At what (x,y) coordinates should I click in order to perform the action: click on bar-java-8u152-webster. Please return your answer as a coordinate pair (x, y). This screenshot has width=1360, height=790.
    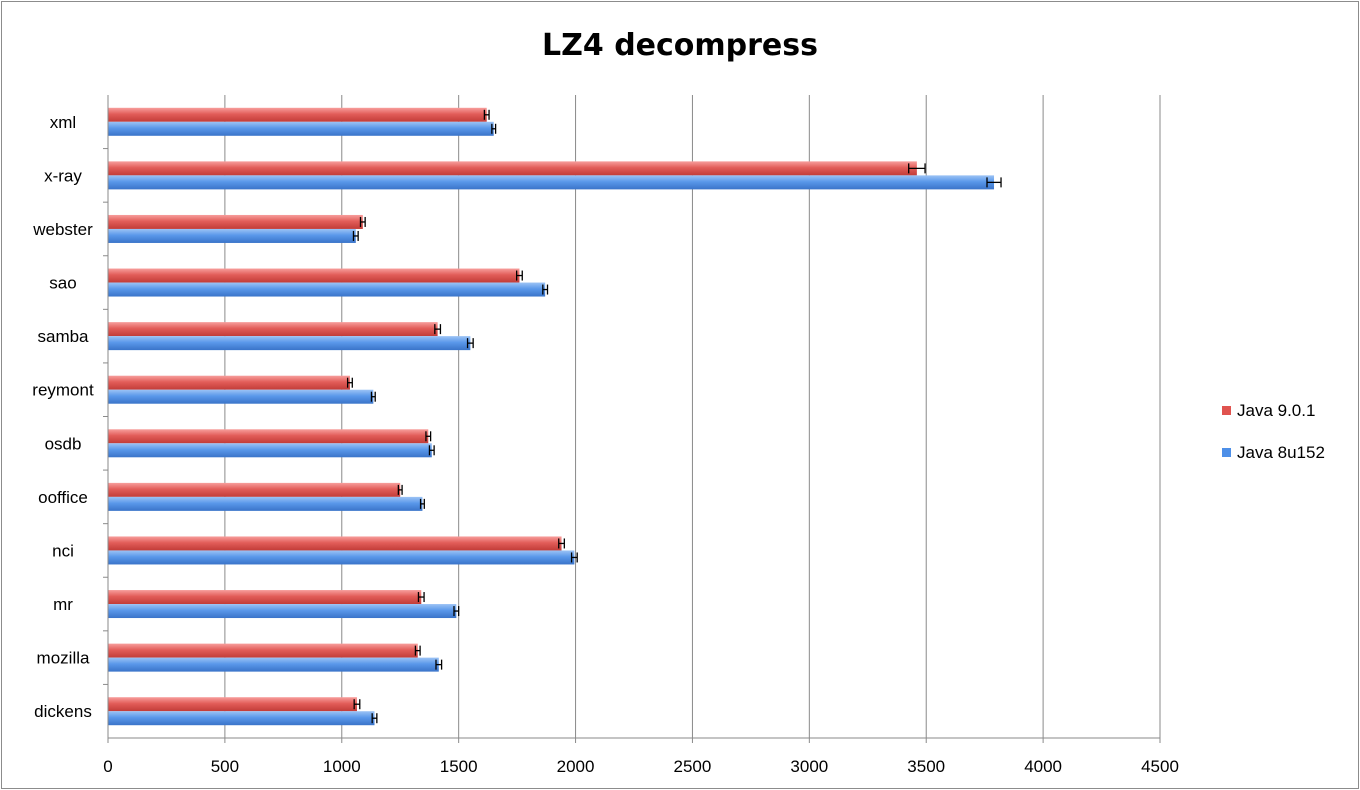
    Looking at the image, I should click on (232, 235).